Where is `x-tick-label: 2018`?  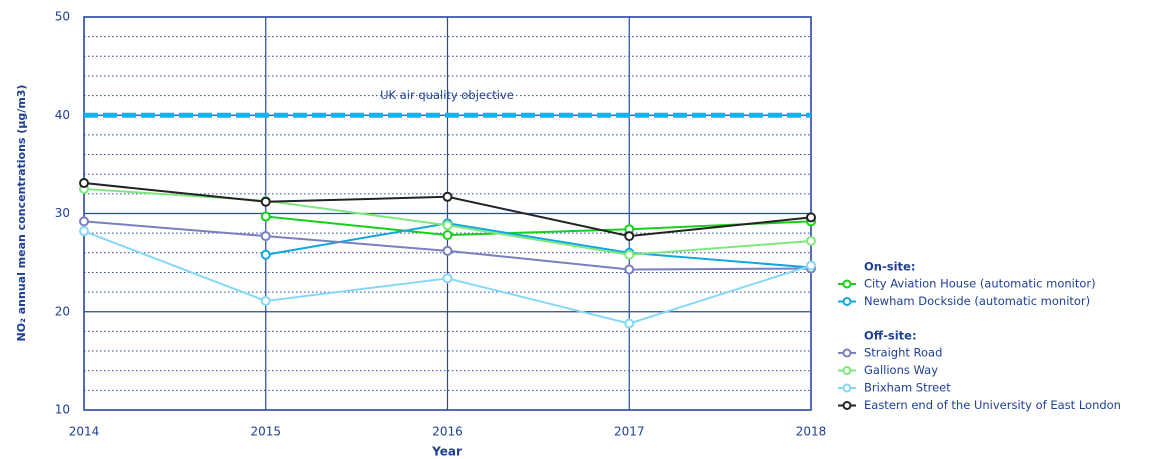
x-tick-label: 2018 is located at coordinates (811, 432).